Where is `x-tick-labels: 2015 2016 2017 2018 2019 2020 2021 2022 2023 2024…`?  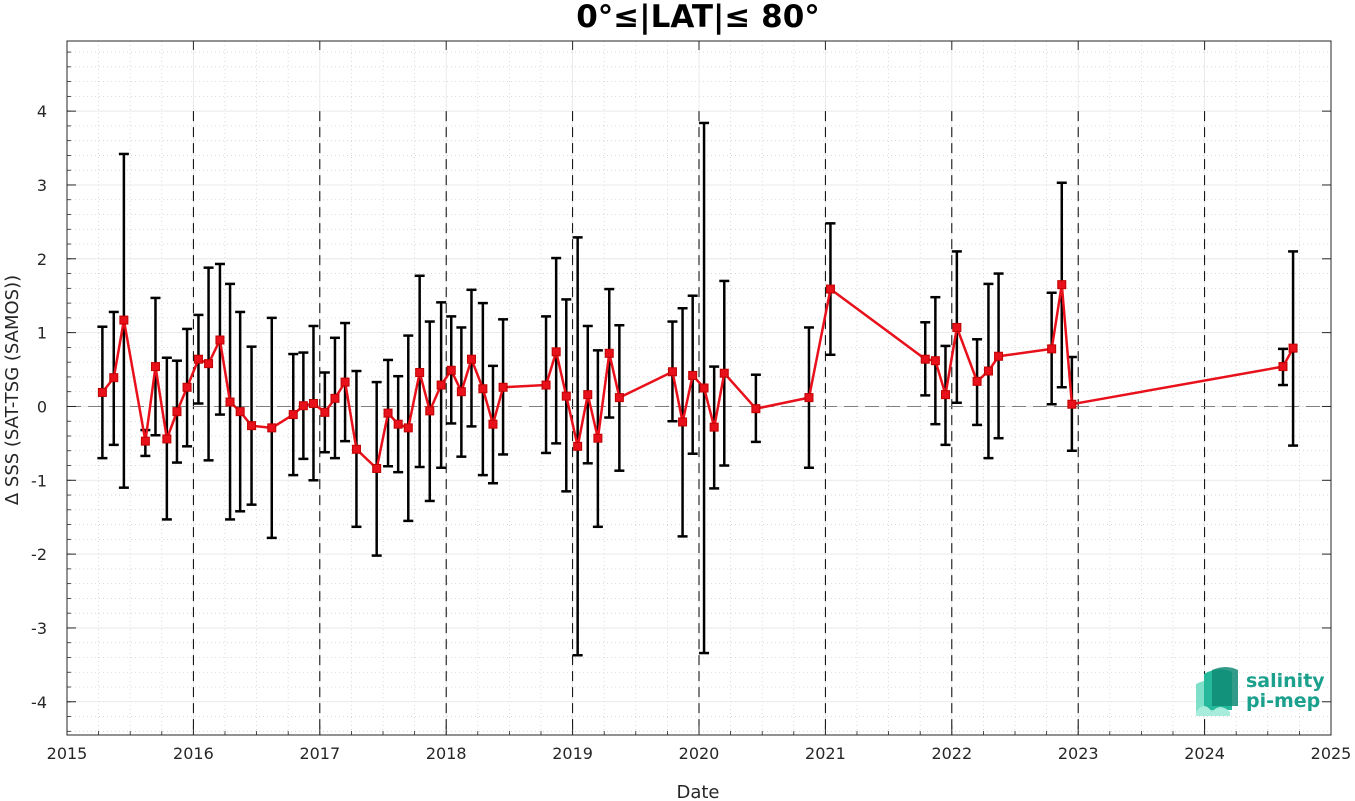
x-tick-labels: 2015 2016 2017 2018 2019 2020 2021 2022 2023 2024… is located at coordinates (699, 753).